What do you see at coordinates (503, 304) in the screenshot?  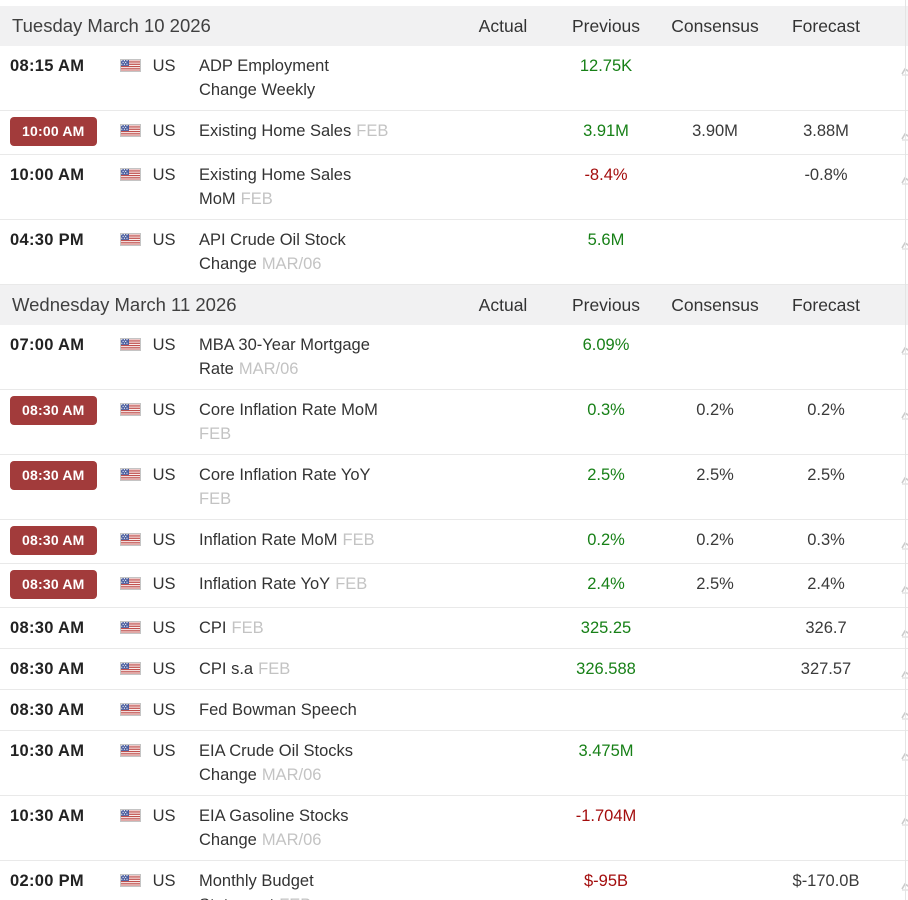 I see `column-header-actual: Actual` at bounding box center [503, 304].